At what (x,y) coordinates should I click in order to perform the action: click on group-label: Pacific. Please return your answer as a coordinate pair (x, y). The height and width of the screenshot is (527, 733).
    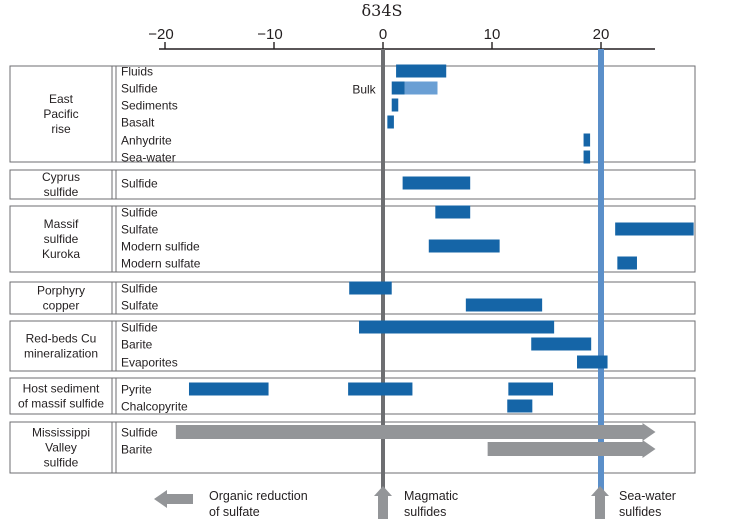
    Looking at the image, I should click on (60, 114).